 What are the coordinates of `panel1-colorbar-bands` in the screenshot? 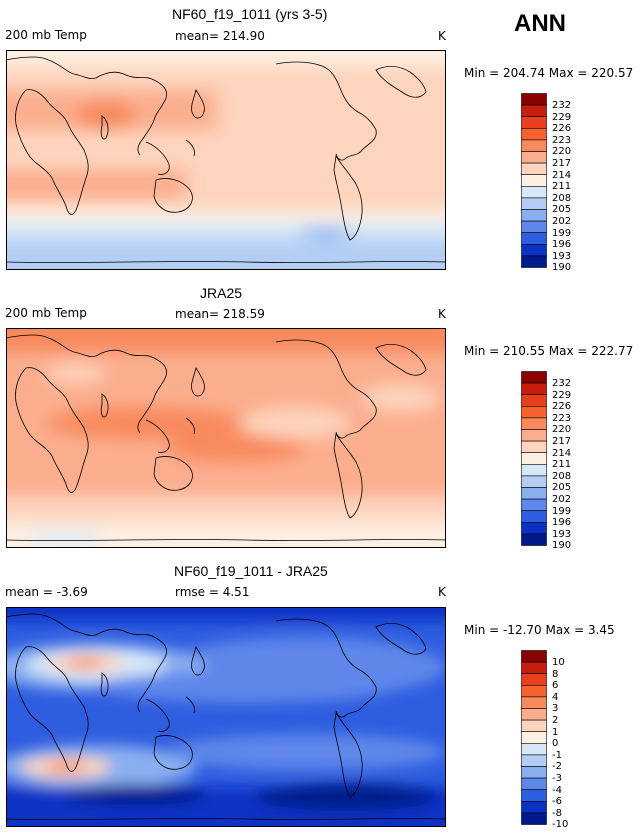 It's located at (534, 180).